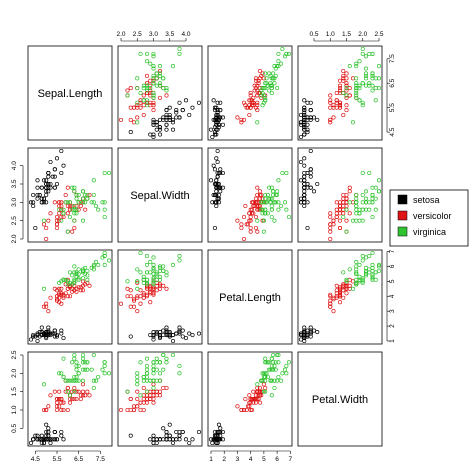  What do you see at coordinates (250, 195) in the screenshot?
I see `panel-frame` at bounding box center [250, 195].